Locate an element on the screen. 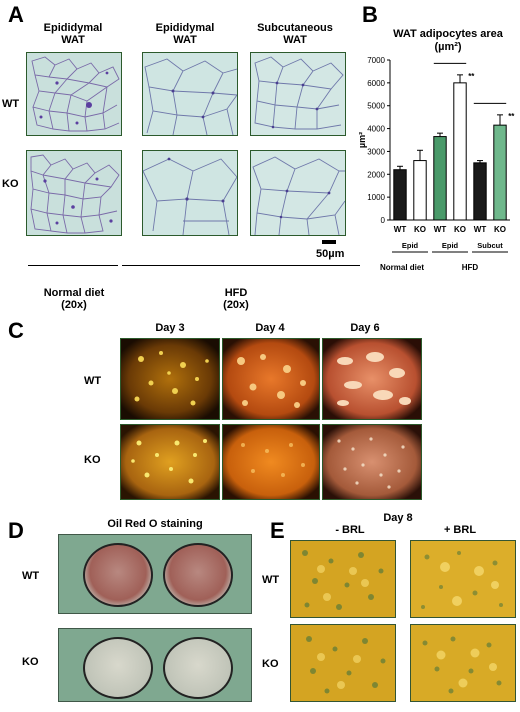 Image resolution: width=520 pixels, height=712 pixels. oil-red-o-plate-wt is located at coordinates (155, 574).